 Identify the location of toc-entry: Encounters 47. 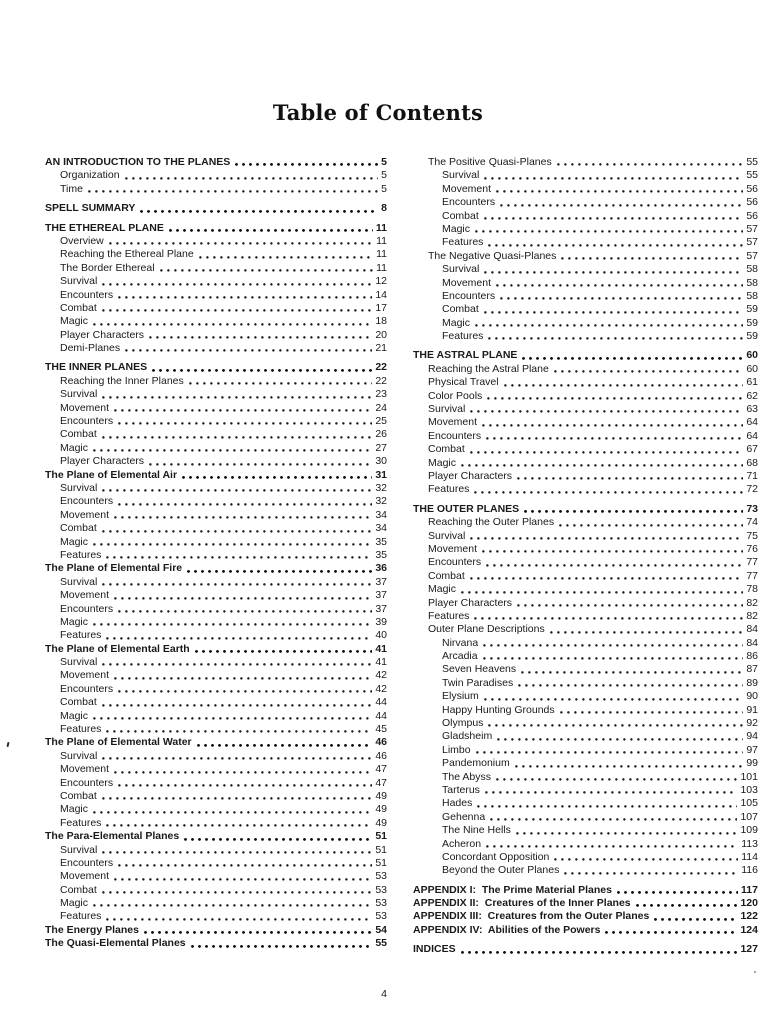
(216, 783).